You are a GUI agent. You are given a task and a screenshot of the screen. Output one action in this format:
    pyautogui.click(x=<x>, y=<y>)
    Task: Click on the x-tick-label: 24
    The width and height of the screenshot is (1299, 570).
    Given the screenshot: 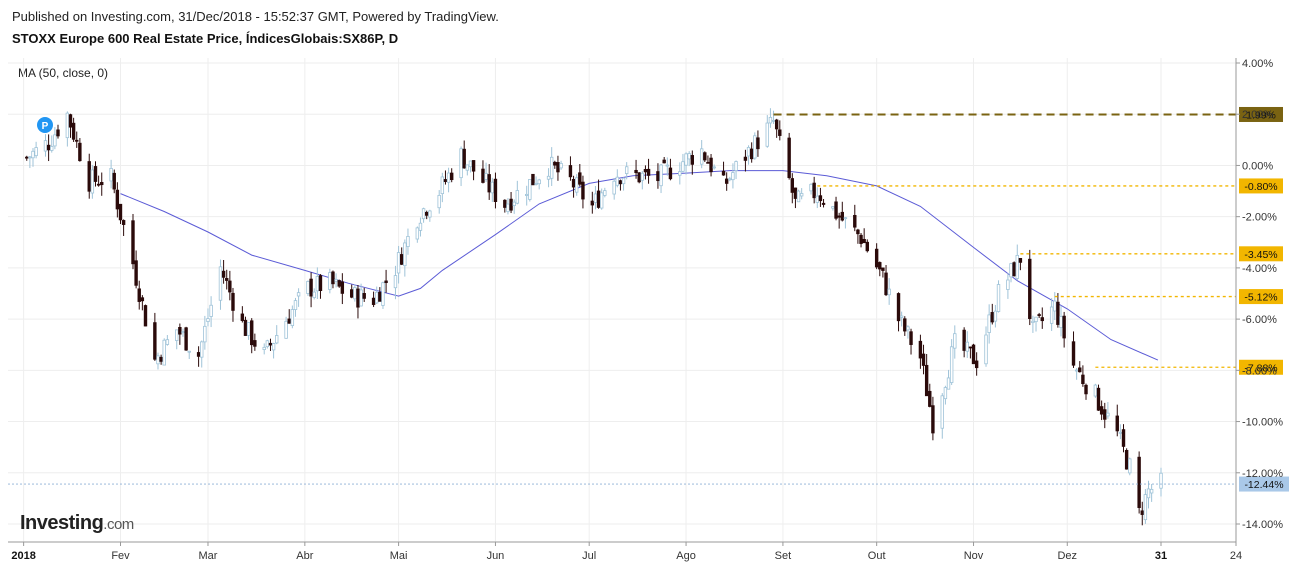 What is the action you would take?
    pyautogui.click(x=1236, y=556)
    